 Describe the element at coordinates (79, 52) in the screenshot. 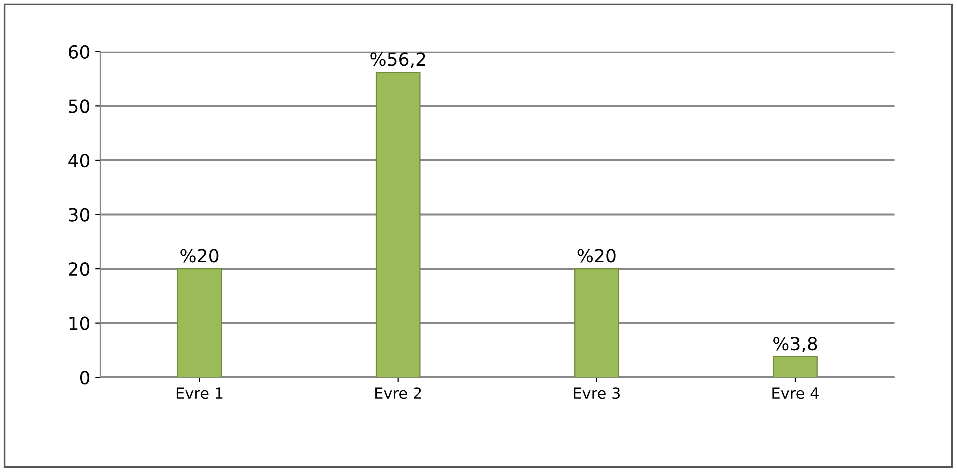

I see `y-tick-label: 60` at that location.